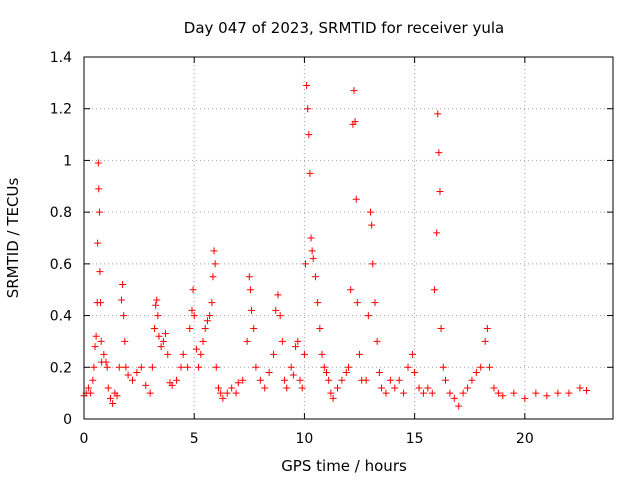  I want to click on x-tick-label: 0, so click(84, 439).